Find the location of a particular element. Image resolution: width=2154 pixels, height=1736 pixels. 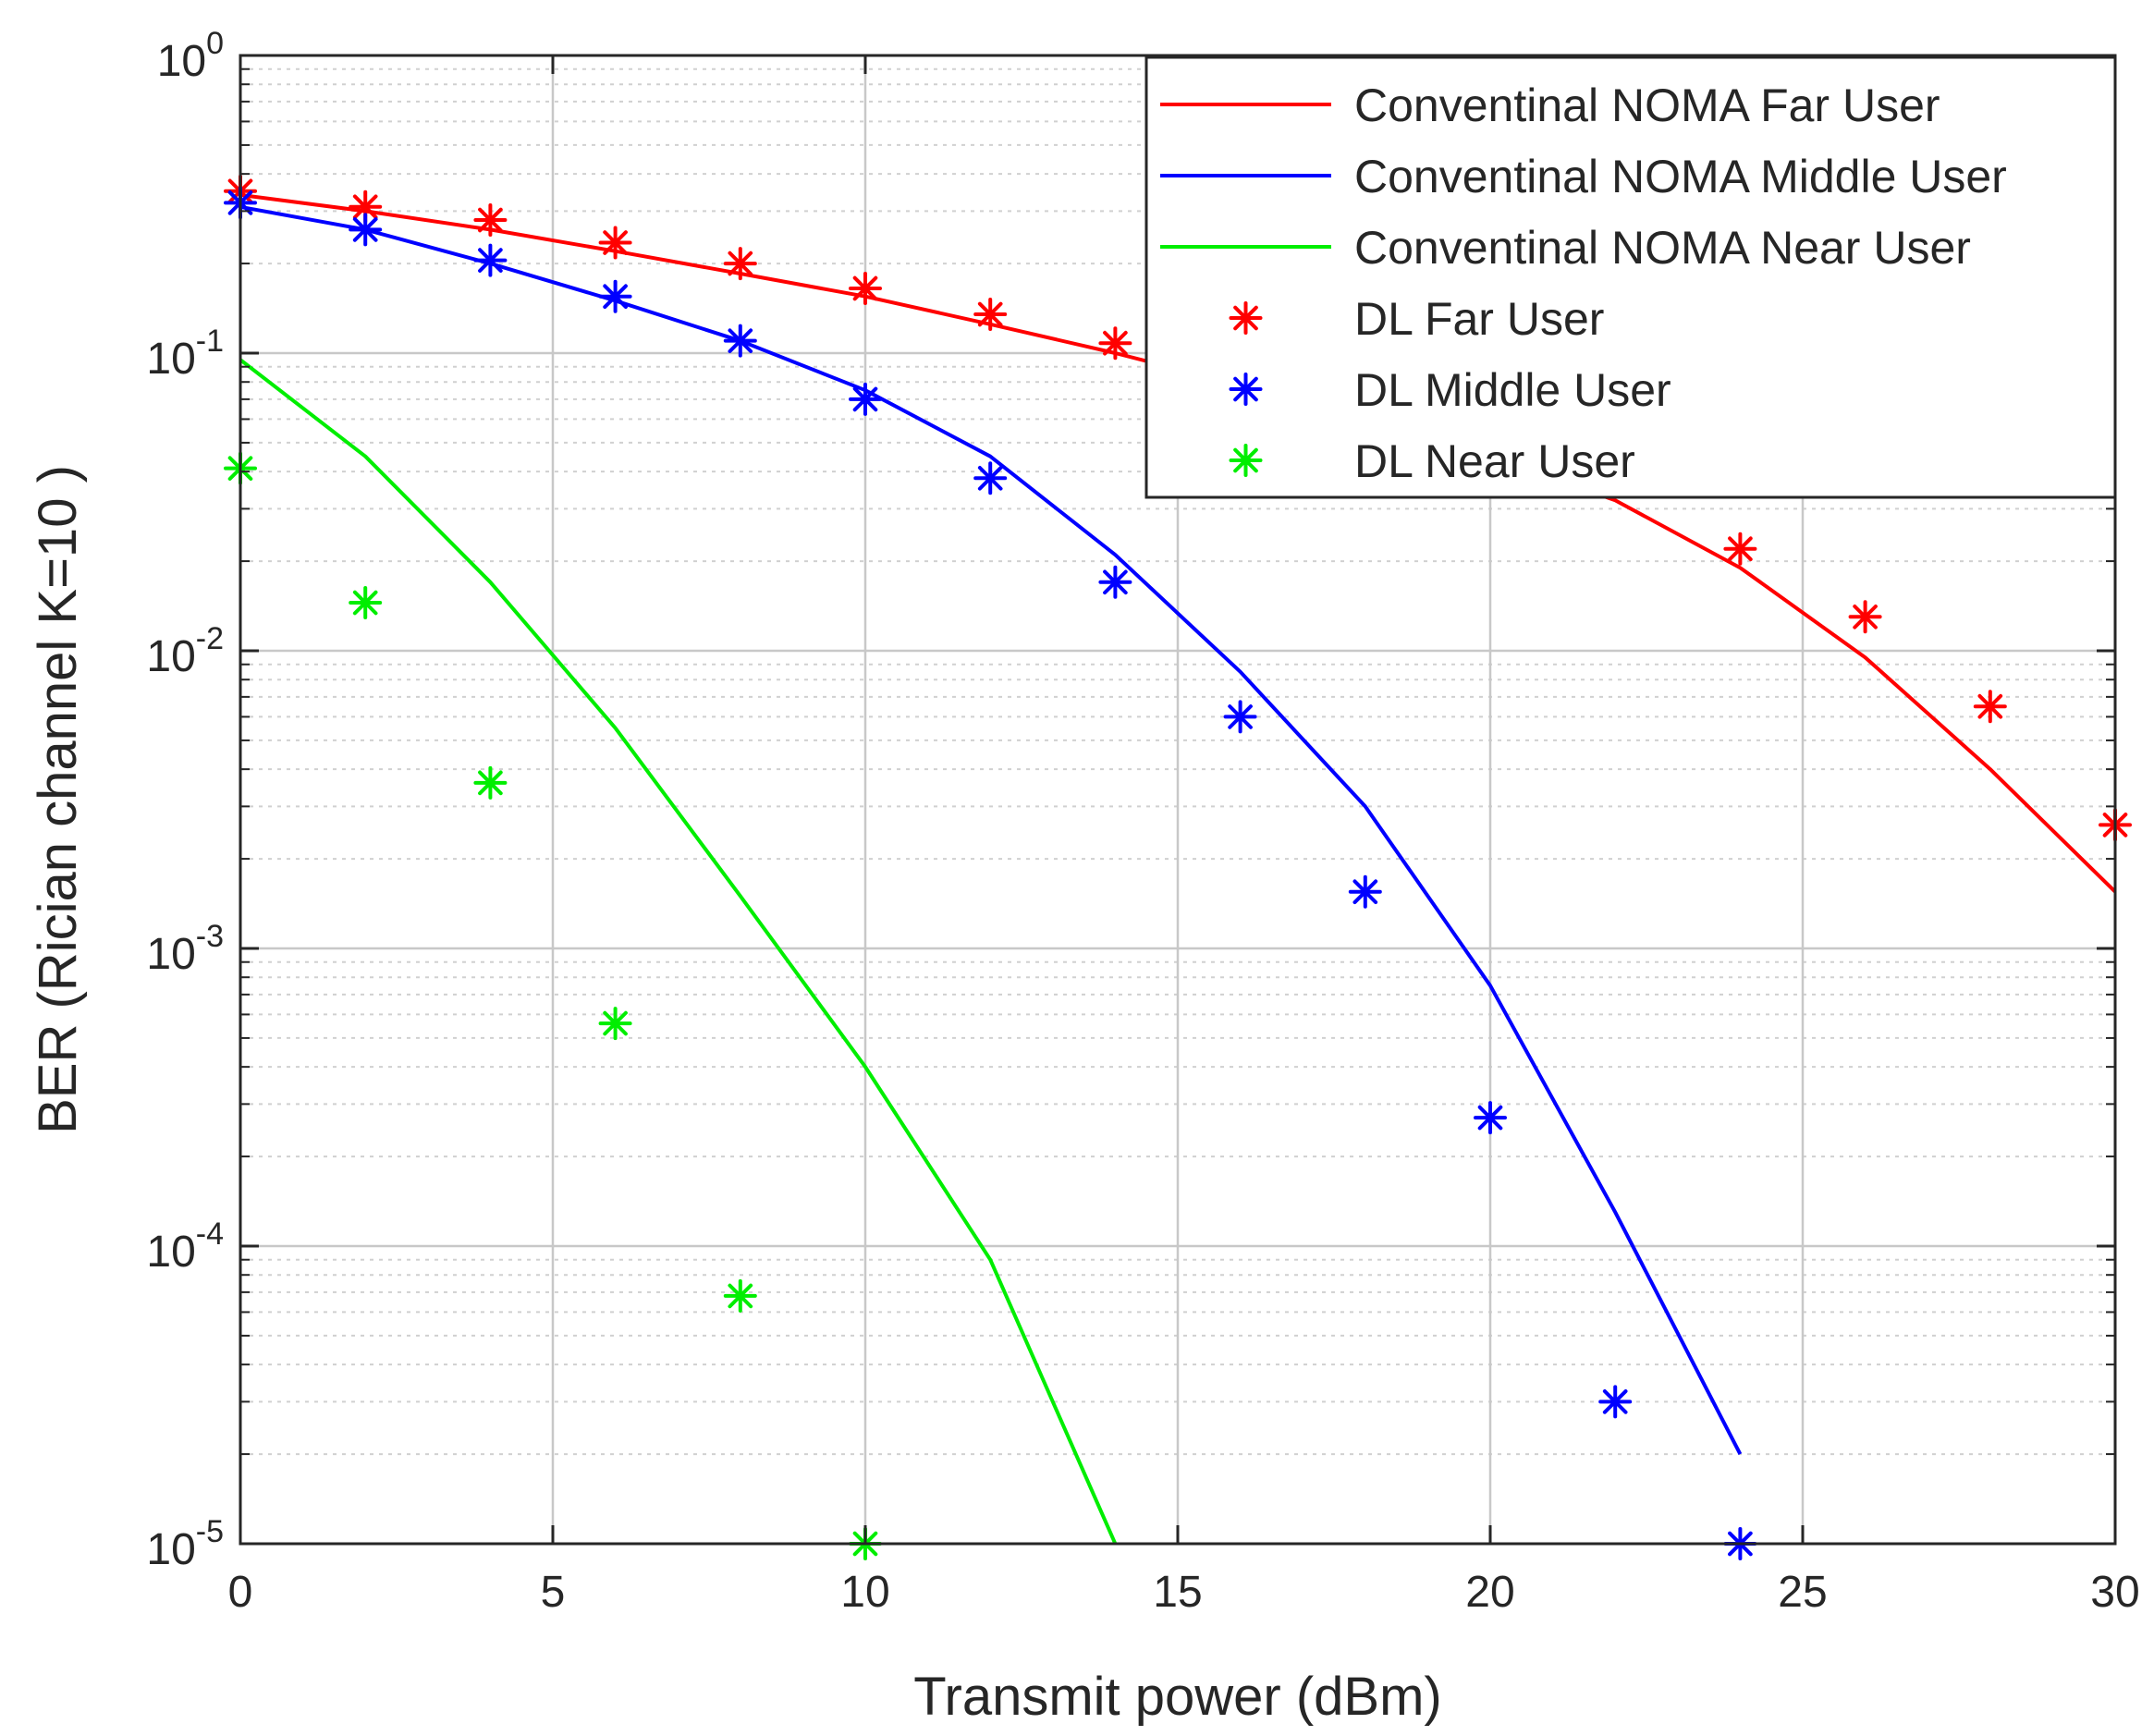

legend-label: Conventinal NOMA Middle User is located at coordinates (1680, 176).